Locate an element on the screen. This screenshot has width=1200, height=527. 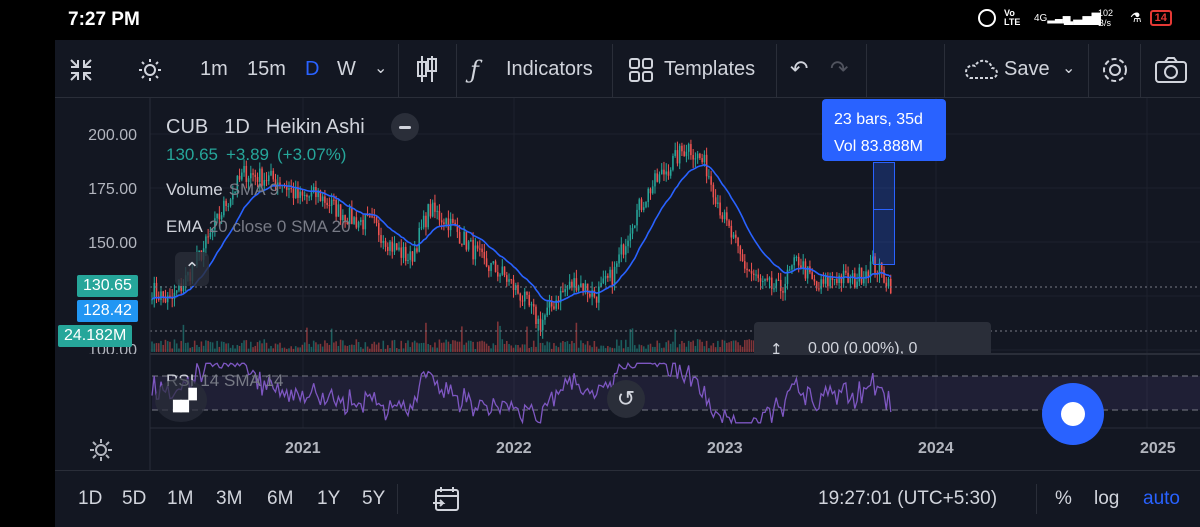
interval-dropdown-chevron-icon: ⌄ is located at coordinates (381, 68).